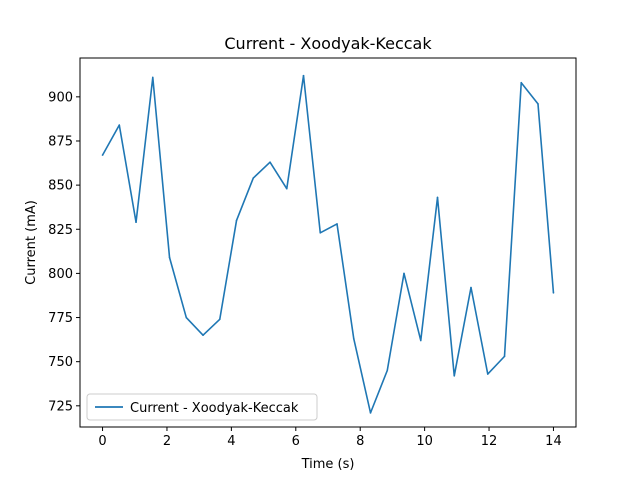 This screenshot has height=480, width=640. I want to click on legend-box, so click(202, 407).